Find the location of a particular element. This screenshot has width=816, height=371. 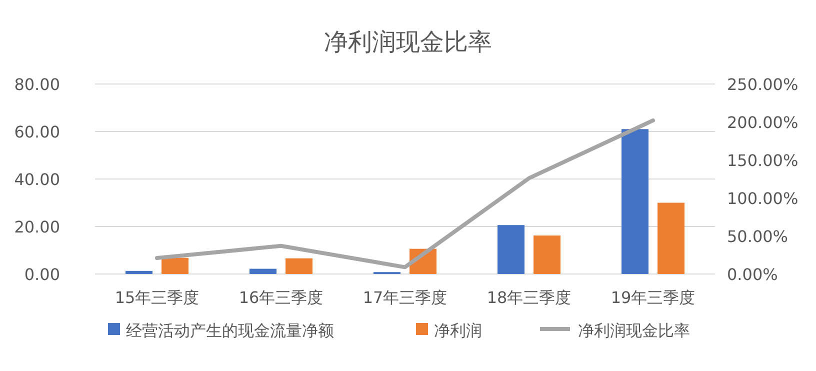

legend-label: 净利润 is located at coordinates (458, 330).